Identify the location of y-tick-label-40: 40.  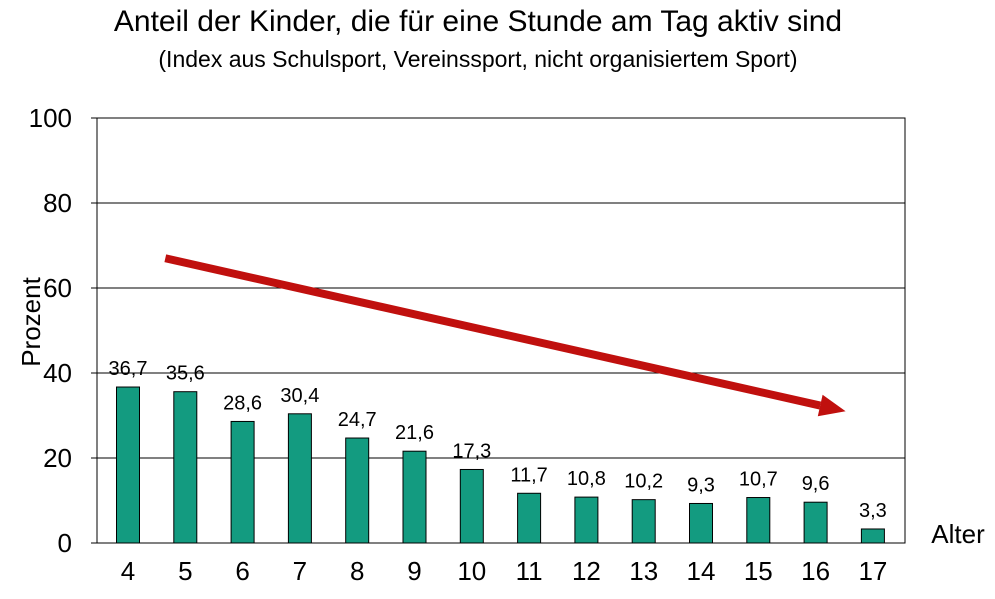
(57, 373).